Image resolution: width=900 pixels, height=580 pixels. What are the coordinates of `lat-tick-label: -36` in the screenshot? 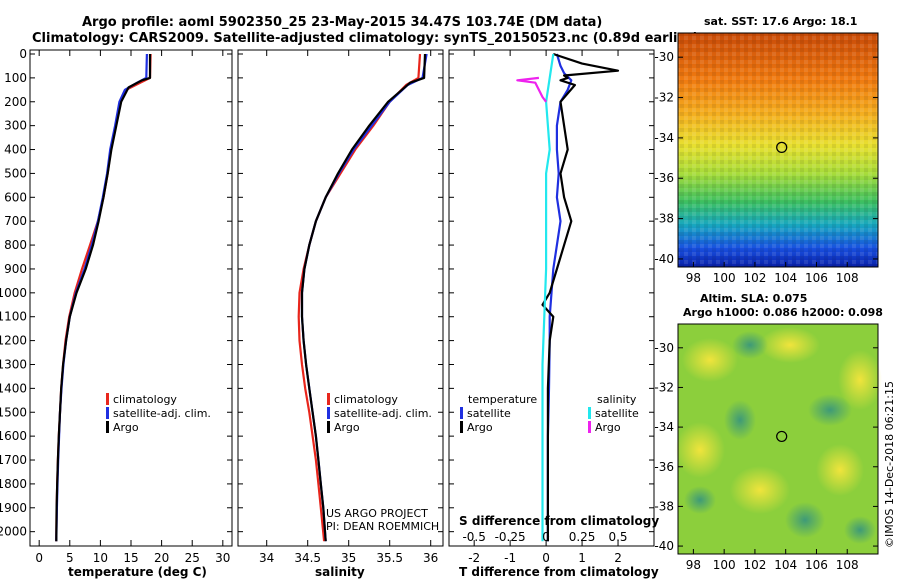 It's located at (664, 178).